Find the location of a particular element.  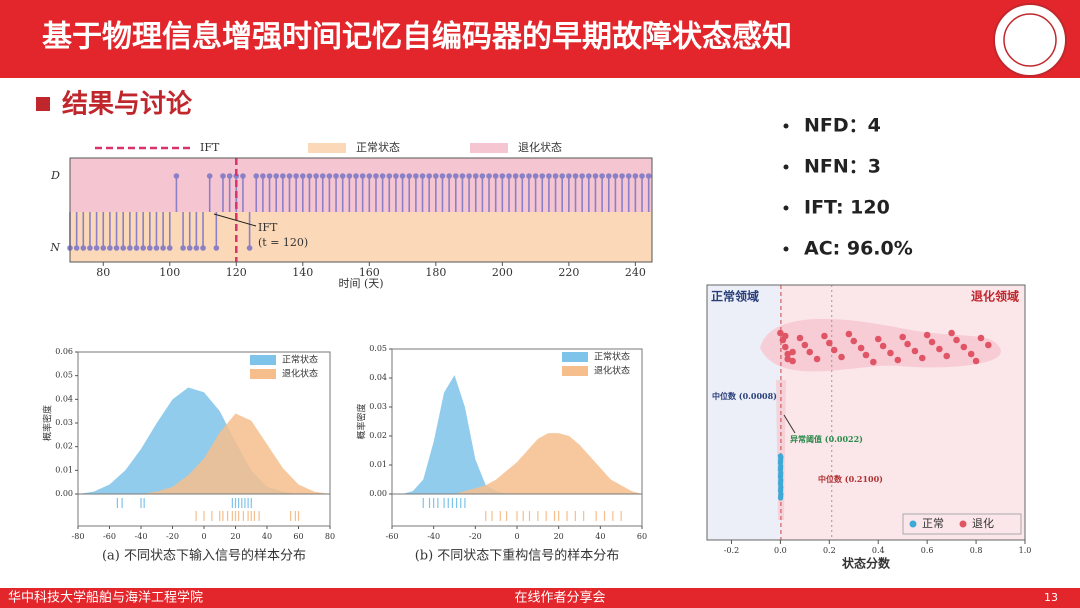

x-axis-label: 状态分数 is located at coordinates (866, 563).